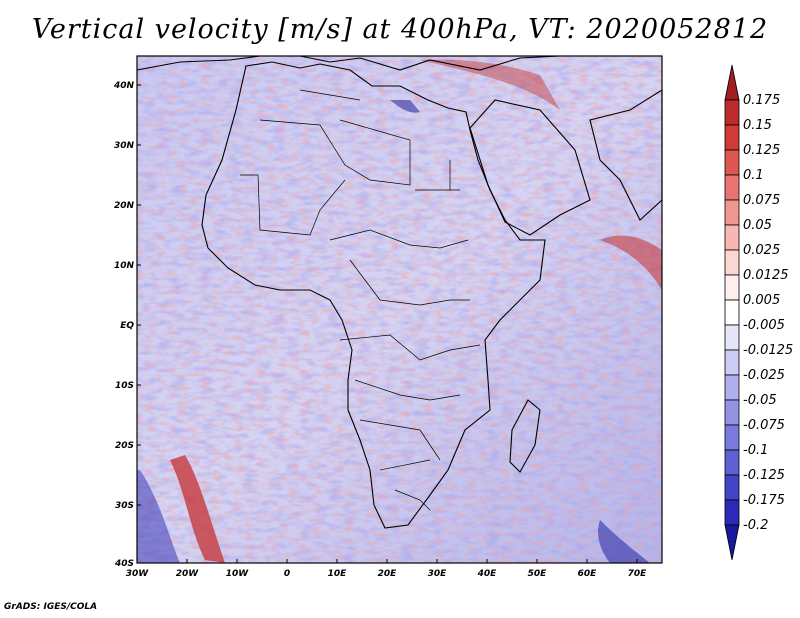 The width and height of the screenshot is (800, 618). Describe the element at coordinates (124, 386) in the screenshot. I see `lat-tick-label: 10S` at that location.